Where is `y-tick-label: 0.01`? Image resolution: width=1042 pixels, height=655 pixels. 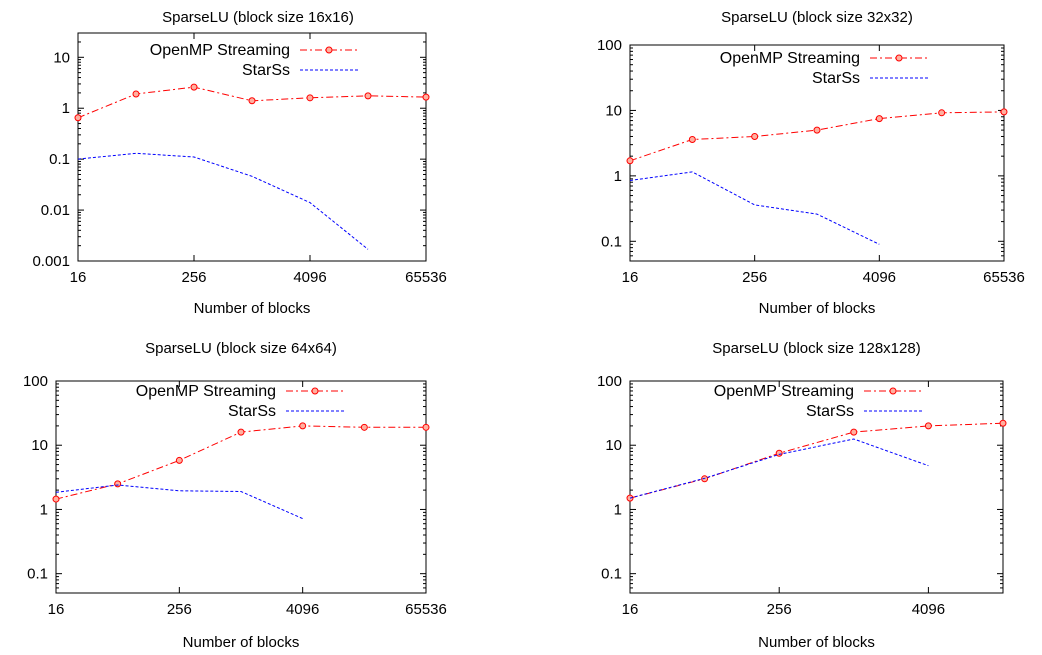
y-tick-label: 0.01 is located at coordinates (55, 210).